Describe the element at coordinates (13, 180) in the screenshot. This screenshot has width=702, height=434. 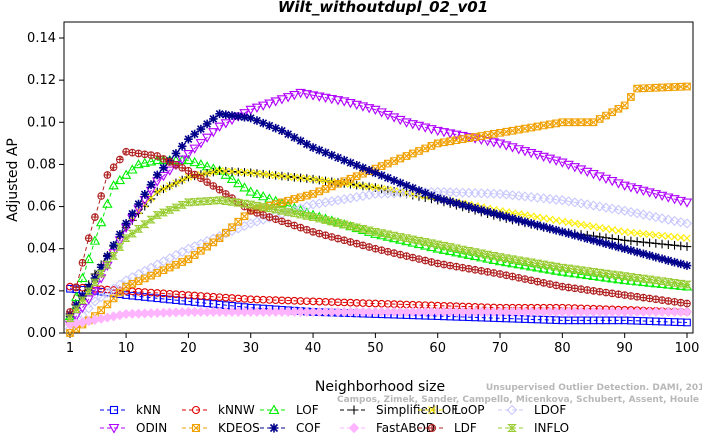
I see `y-axis-label: Adjusted AP` at that location.